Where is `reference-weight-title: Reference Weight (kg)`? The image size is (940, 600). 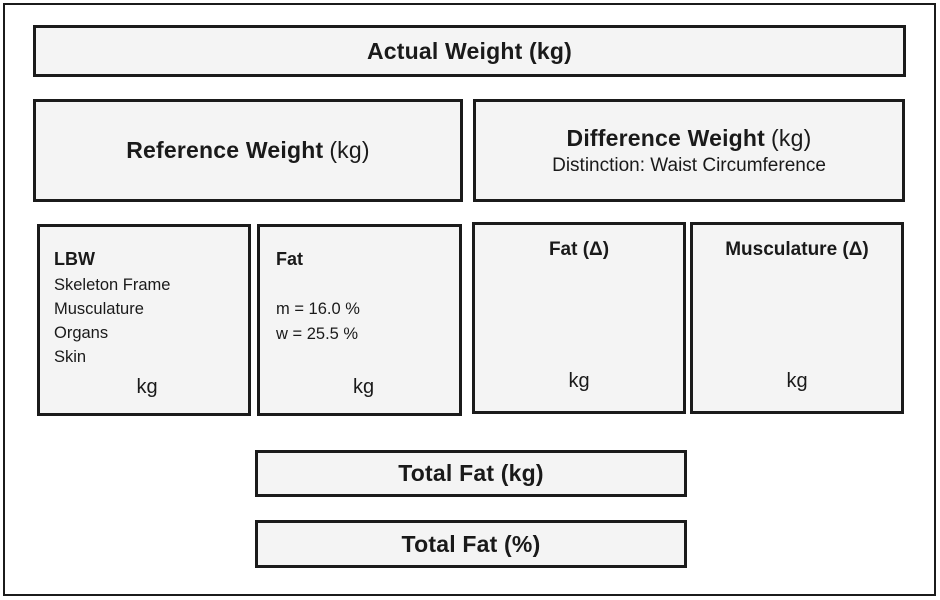
reference-weight-title: Reference Weight (kg) is located at coordinates (247, 150).